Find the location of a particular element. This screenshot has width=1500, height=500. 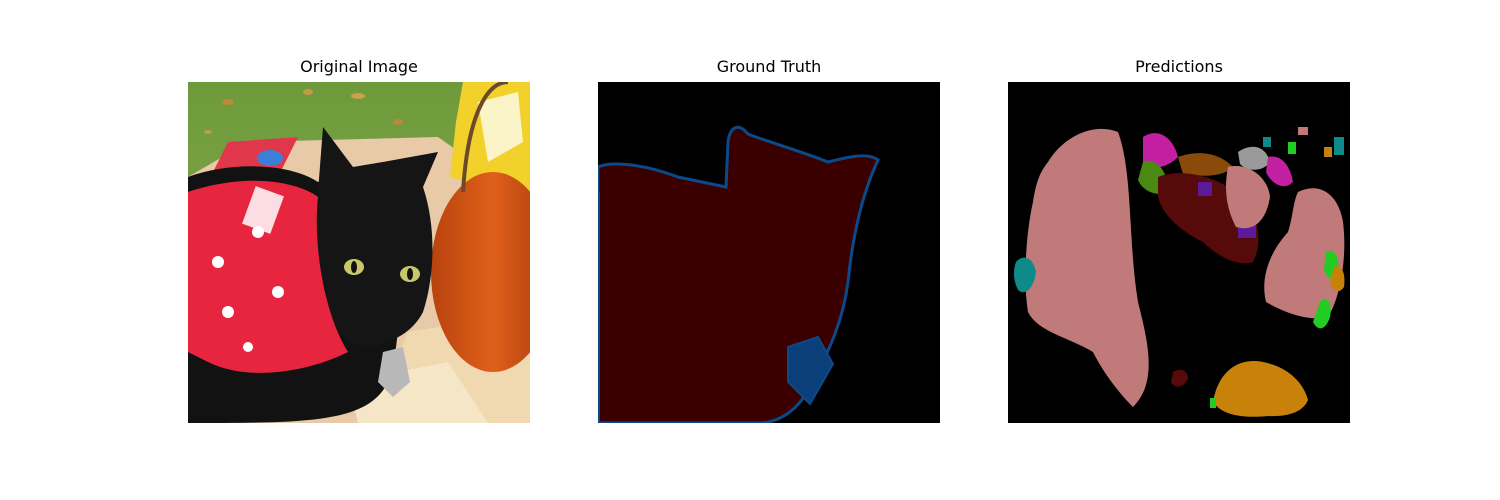

panel-title-predictions: Predictions is located at coordinates (1179, 66).